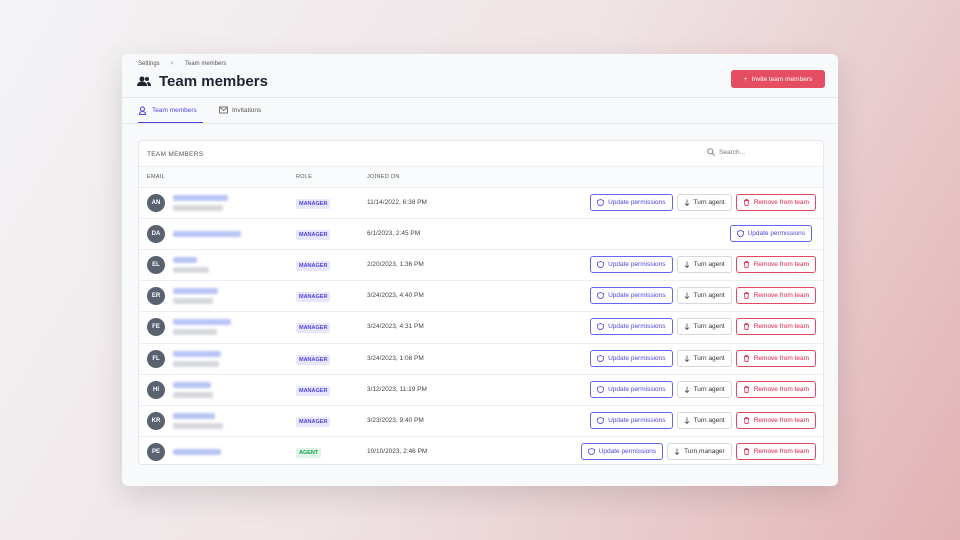 The image size is (960, 540). I want to click on divider, so click(480, 97).